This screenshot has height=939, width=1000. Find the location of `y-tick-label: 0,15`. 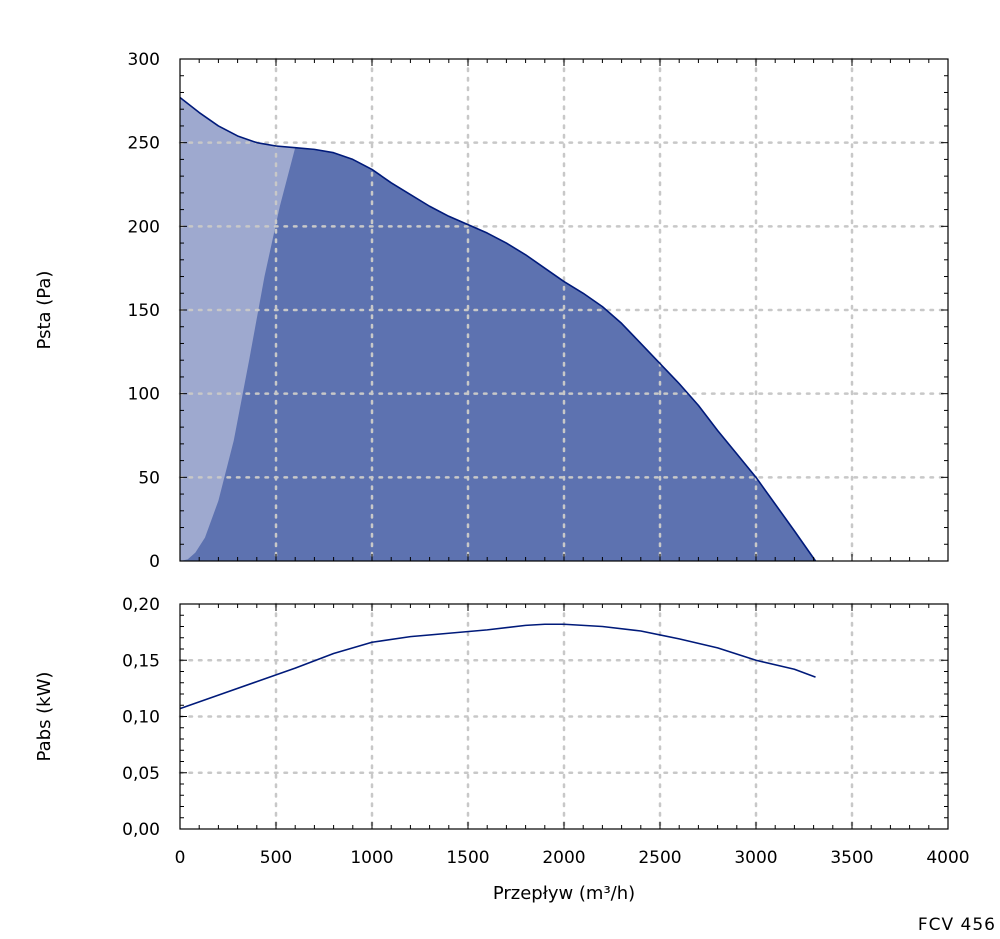

y-tick-label: 0,15 is located at coordinates (141, 661).